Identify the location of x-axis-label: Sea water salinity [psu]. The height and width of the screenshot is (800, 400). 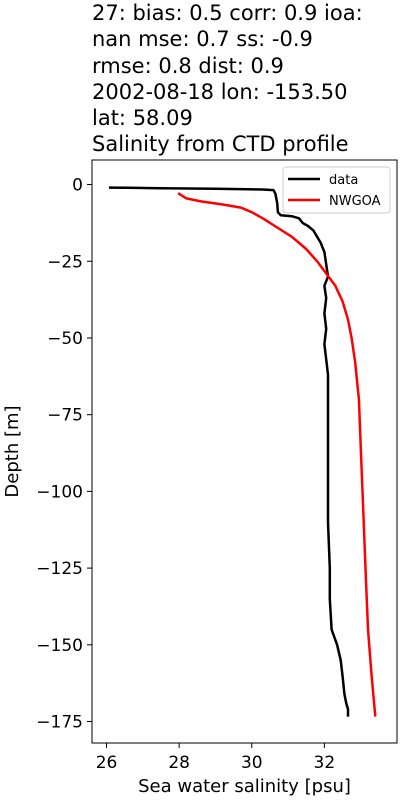
(244, 786).